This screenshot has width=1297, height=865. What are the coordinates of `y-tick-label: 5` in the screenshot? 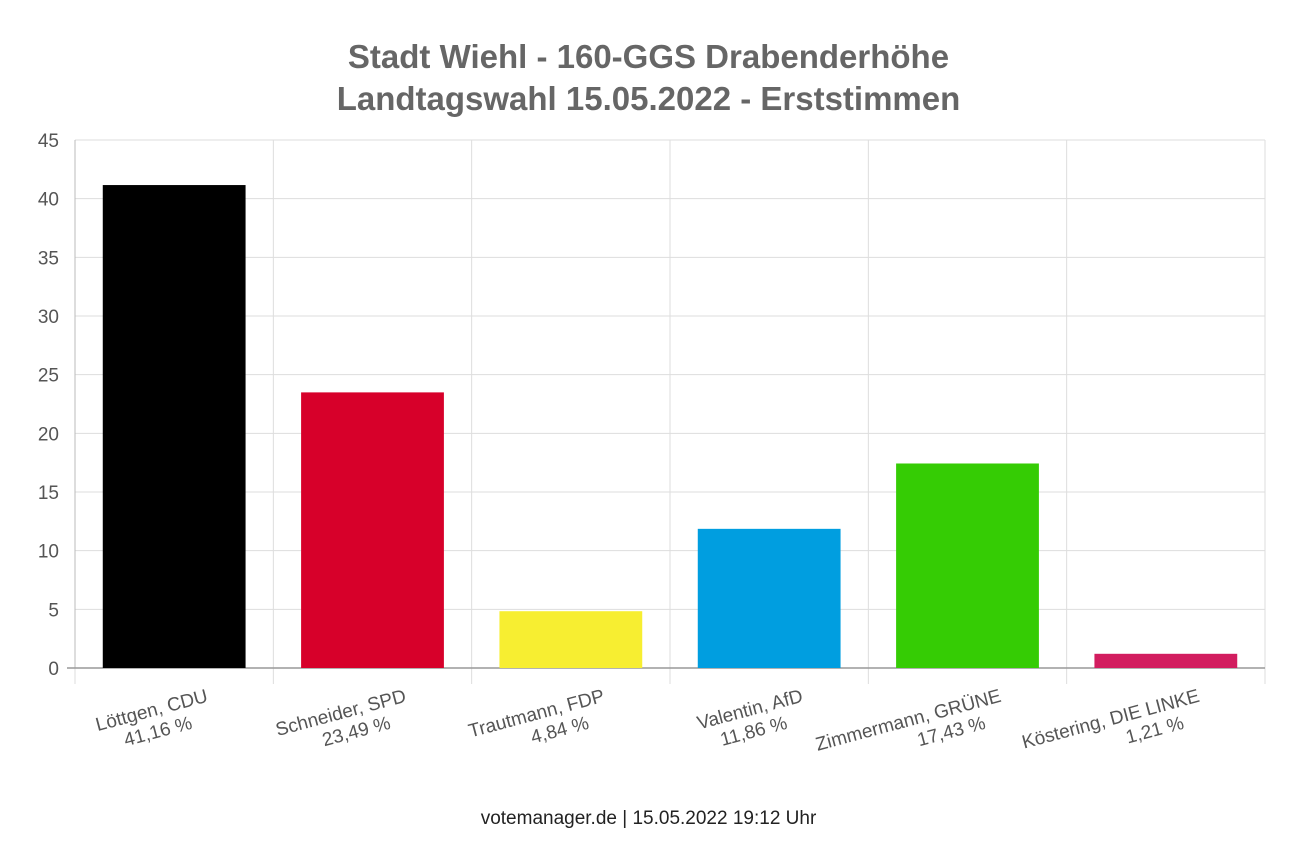 It's located at (53, 610).